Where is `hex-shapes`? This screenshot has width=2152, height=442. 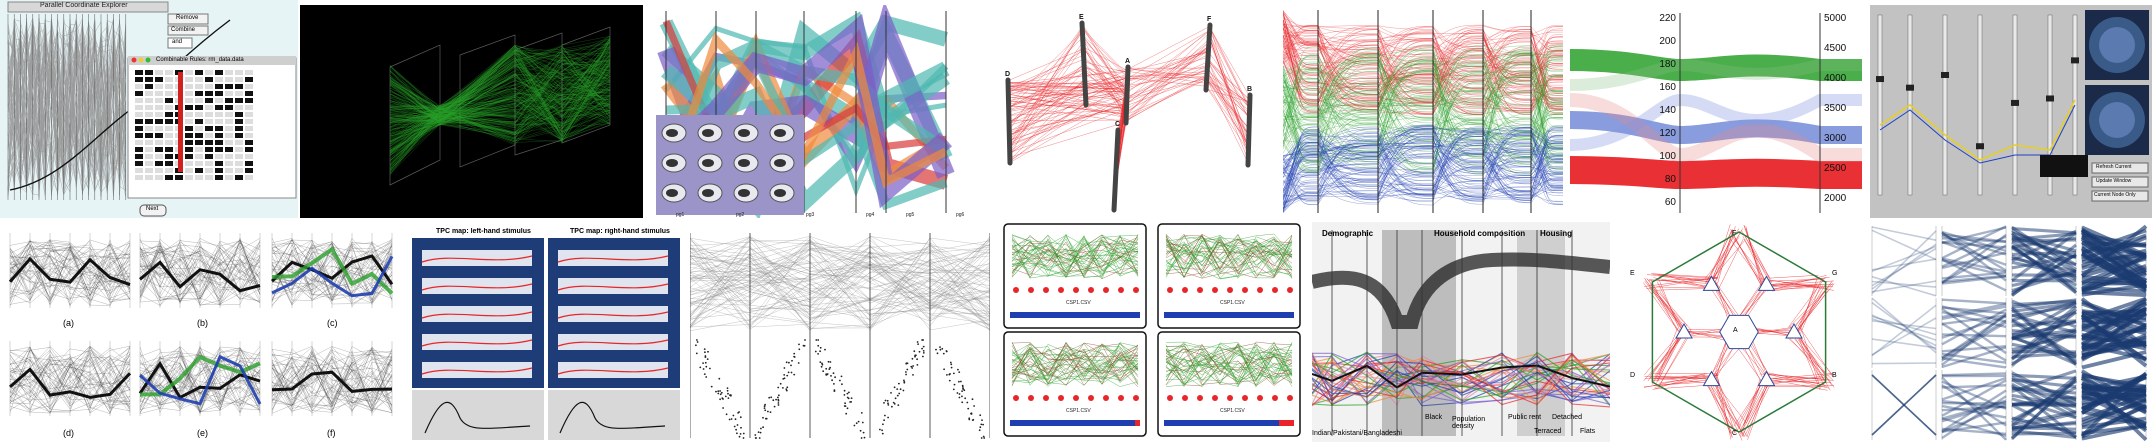 hex-shapes is located at coordinates (1739, 332).